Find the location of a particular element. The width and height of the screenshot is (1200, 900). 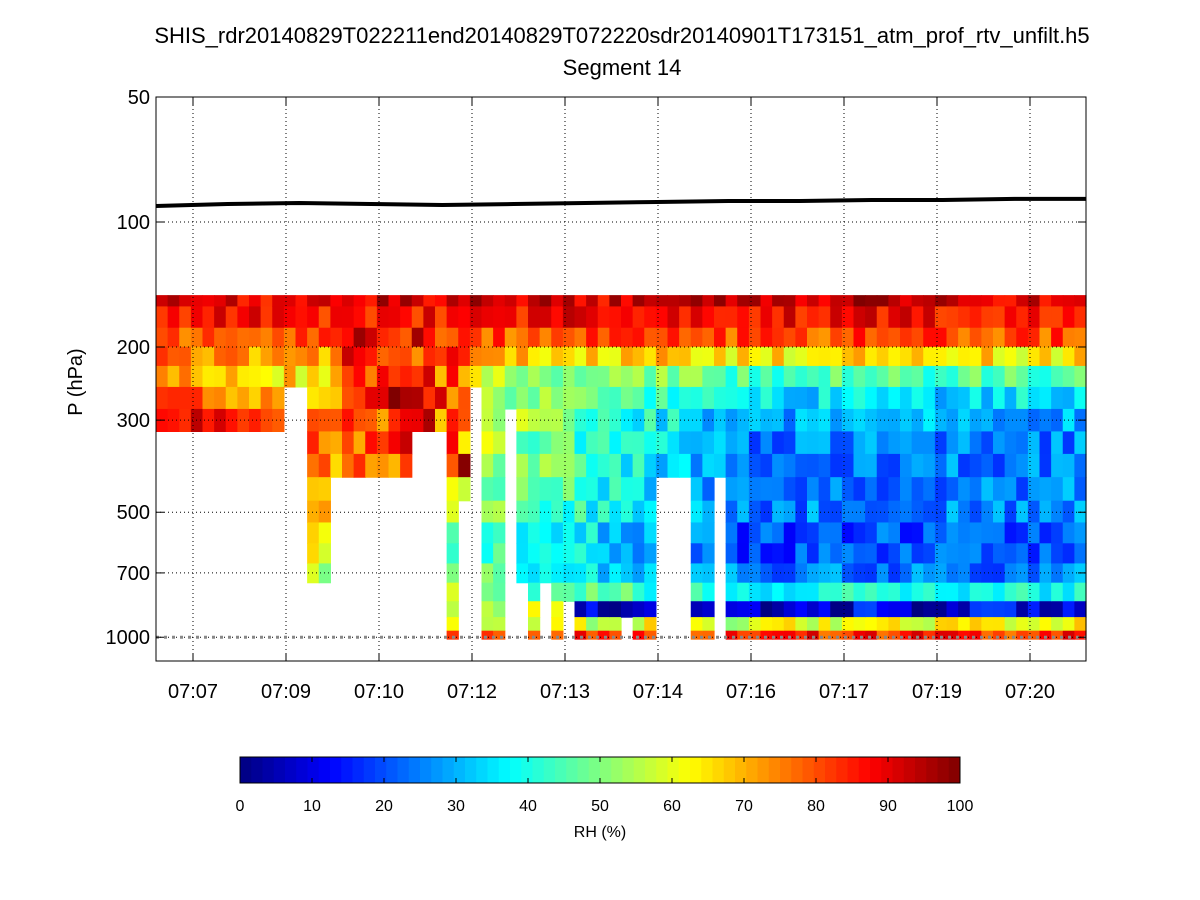

colorbar-tick-label: 20 is located at coordinates (384, 806).